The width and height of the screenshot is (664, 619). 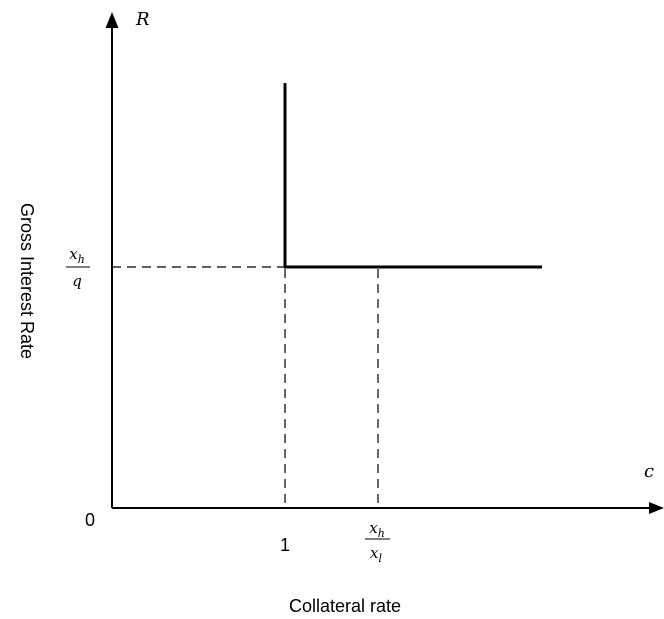 I want to click on y-fraction-numerator-sub: h, so click(x=81, y=259).